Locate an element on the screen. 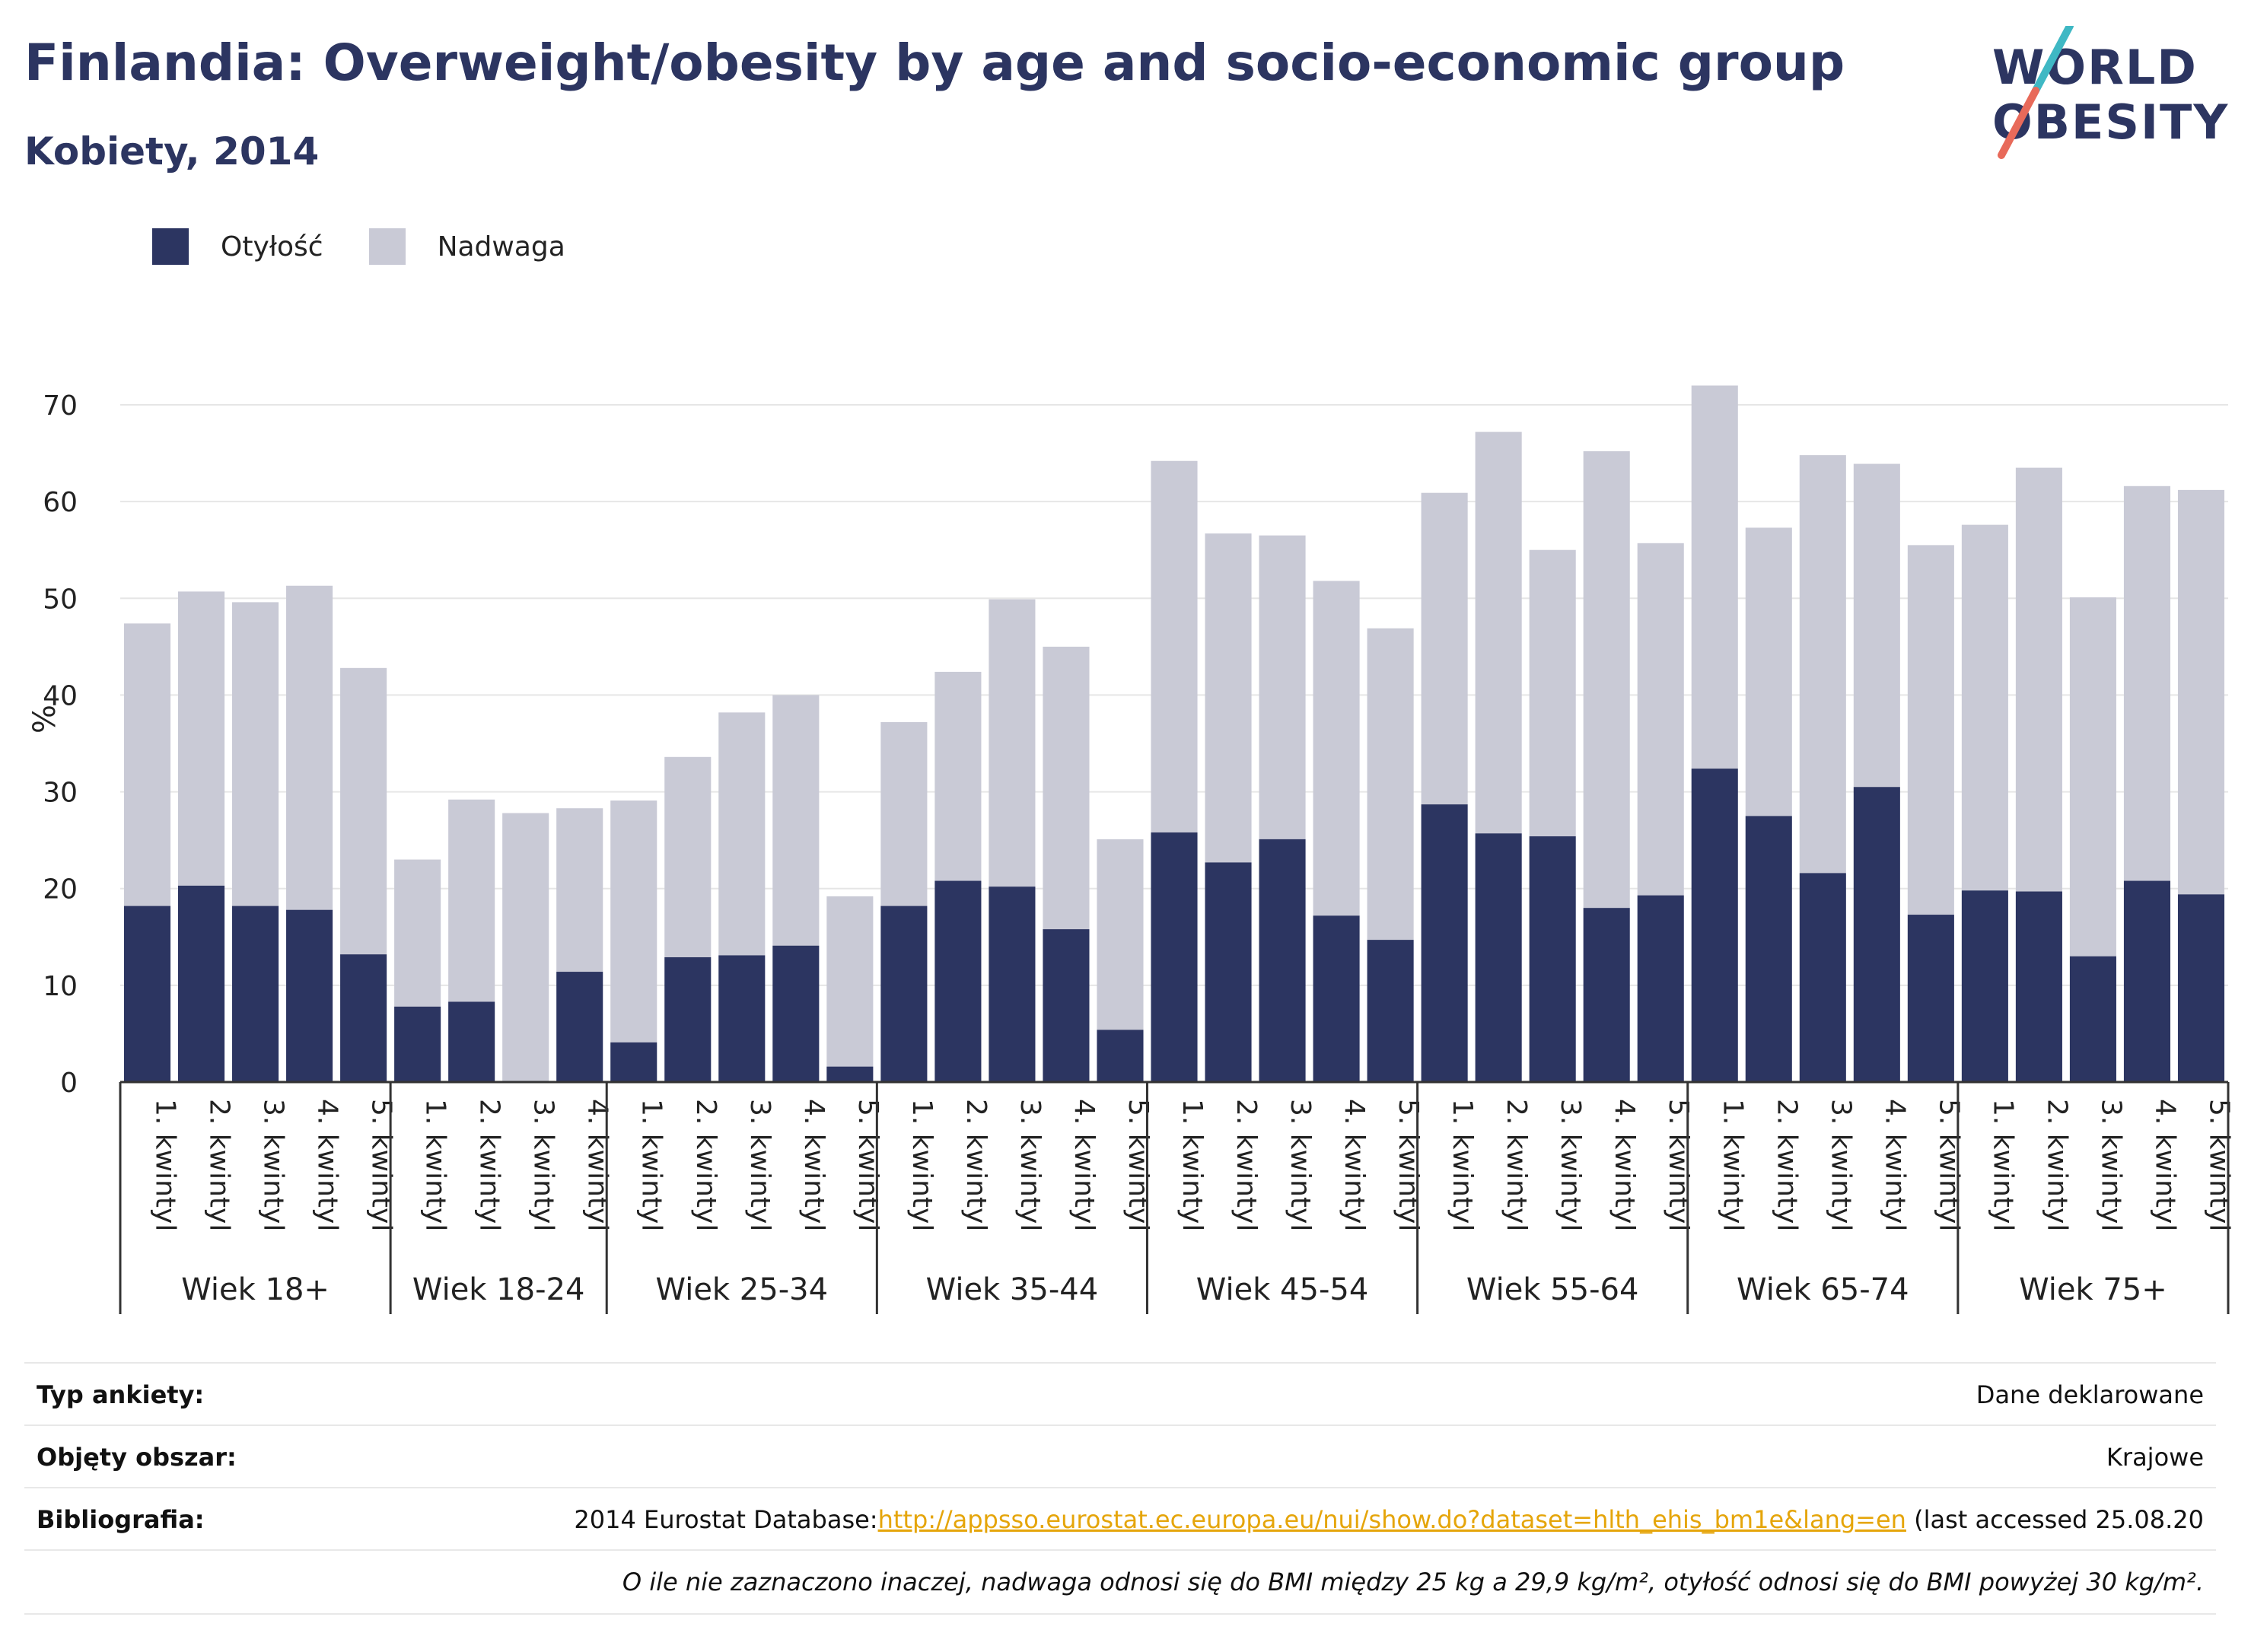 The width and height of the screenshot is (2251, 1652). chart-subtitle: Kobiety, 2014 is located at coordinates (172, 151).